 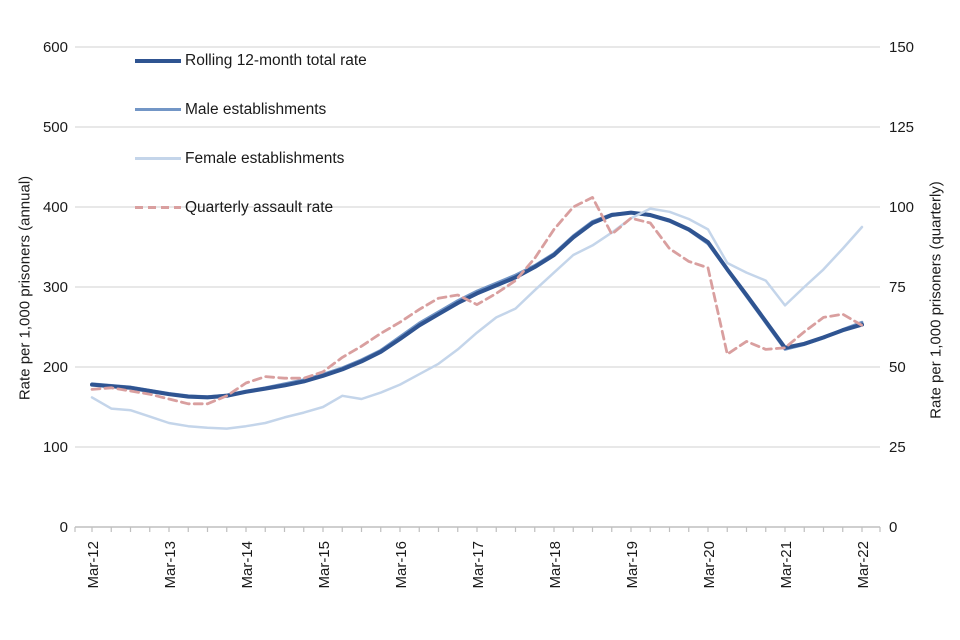 I want to click on x-axis-label-Mar-13: Mar-13, so click(x=170, y=565).